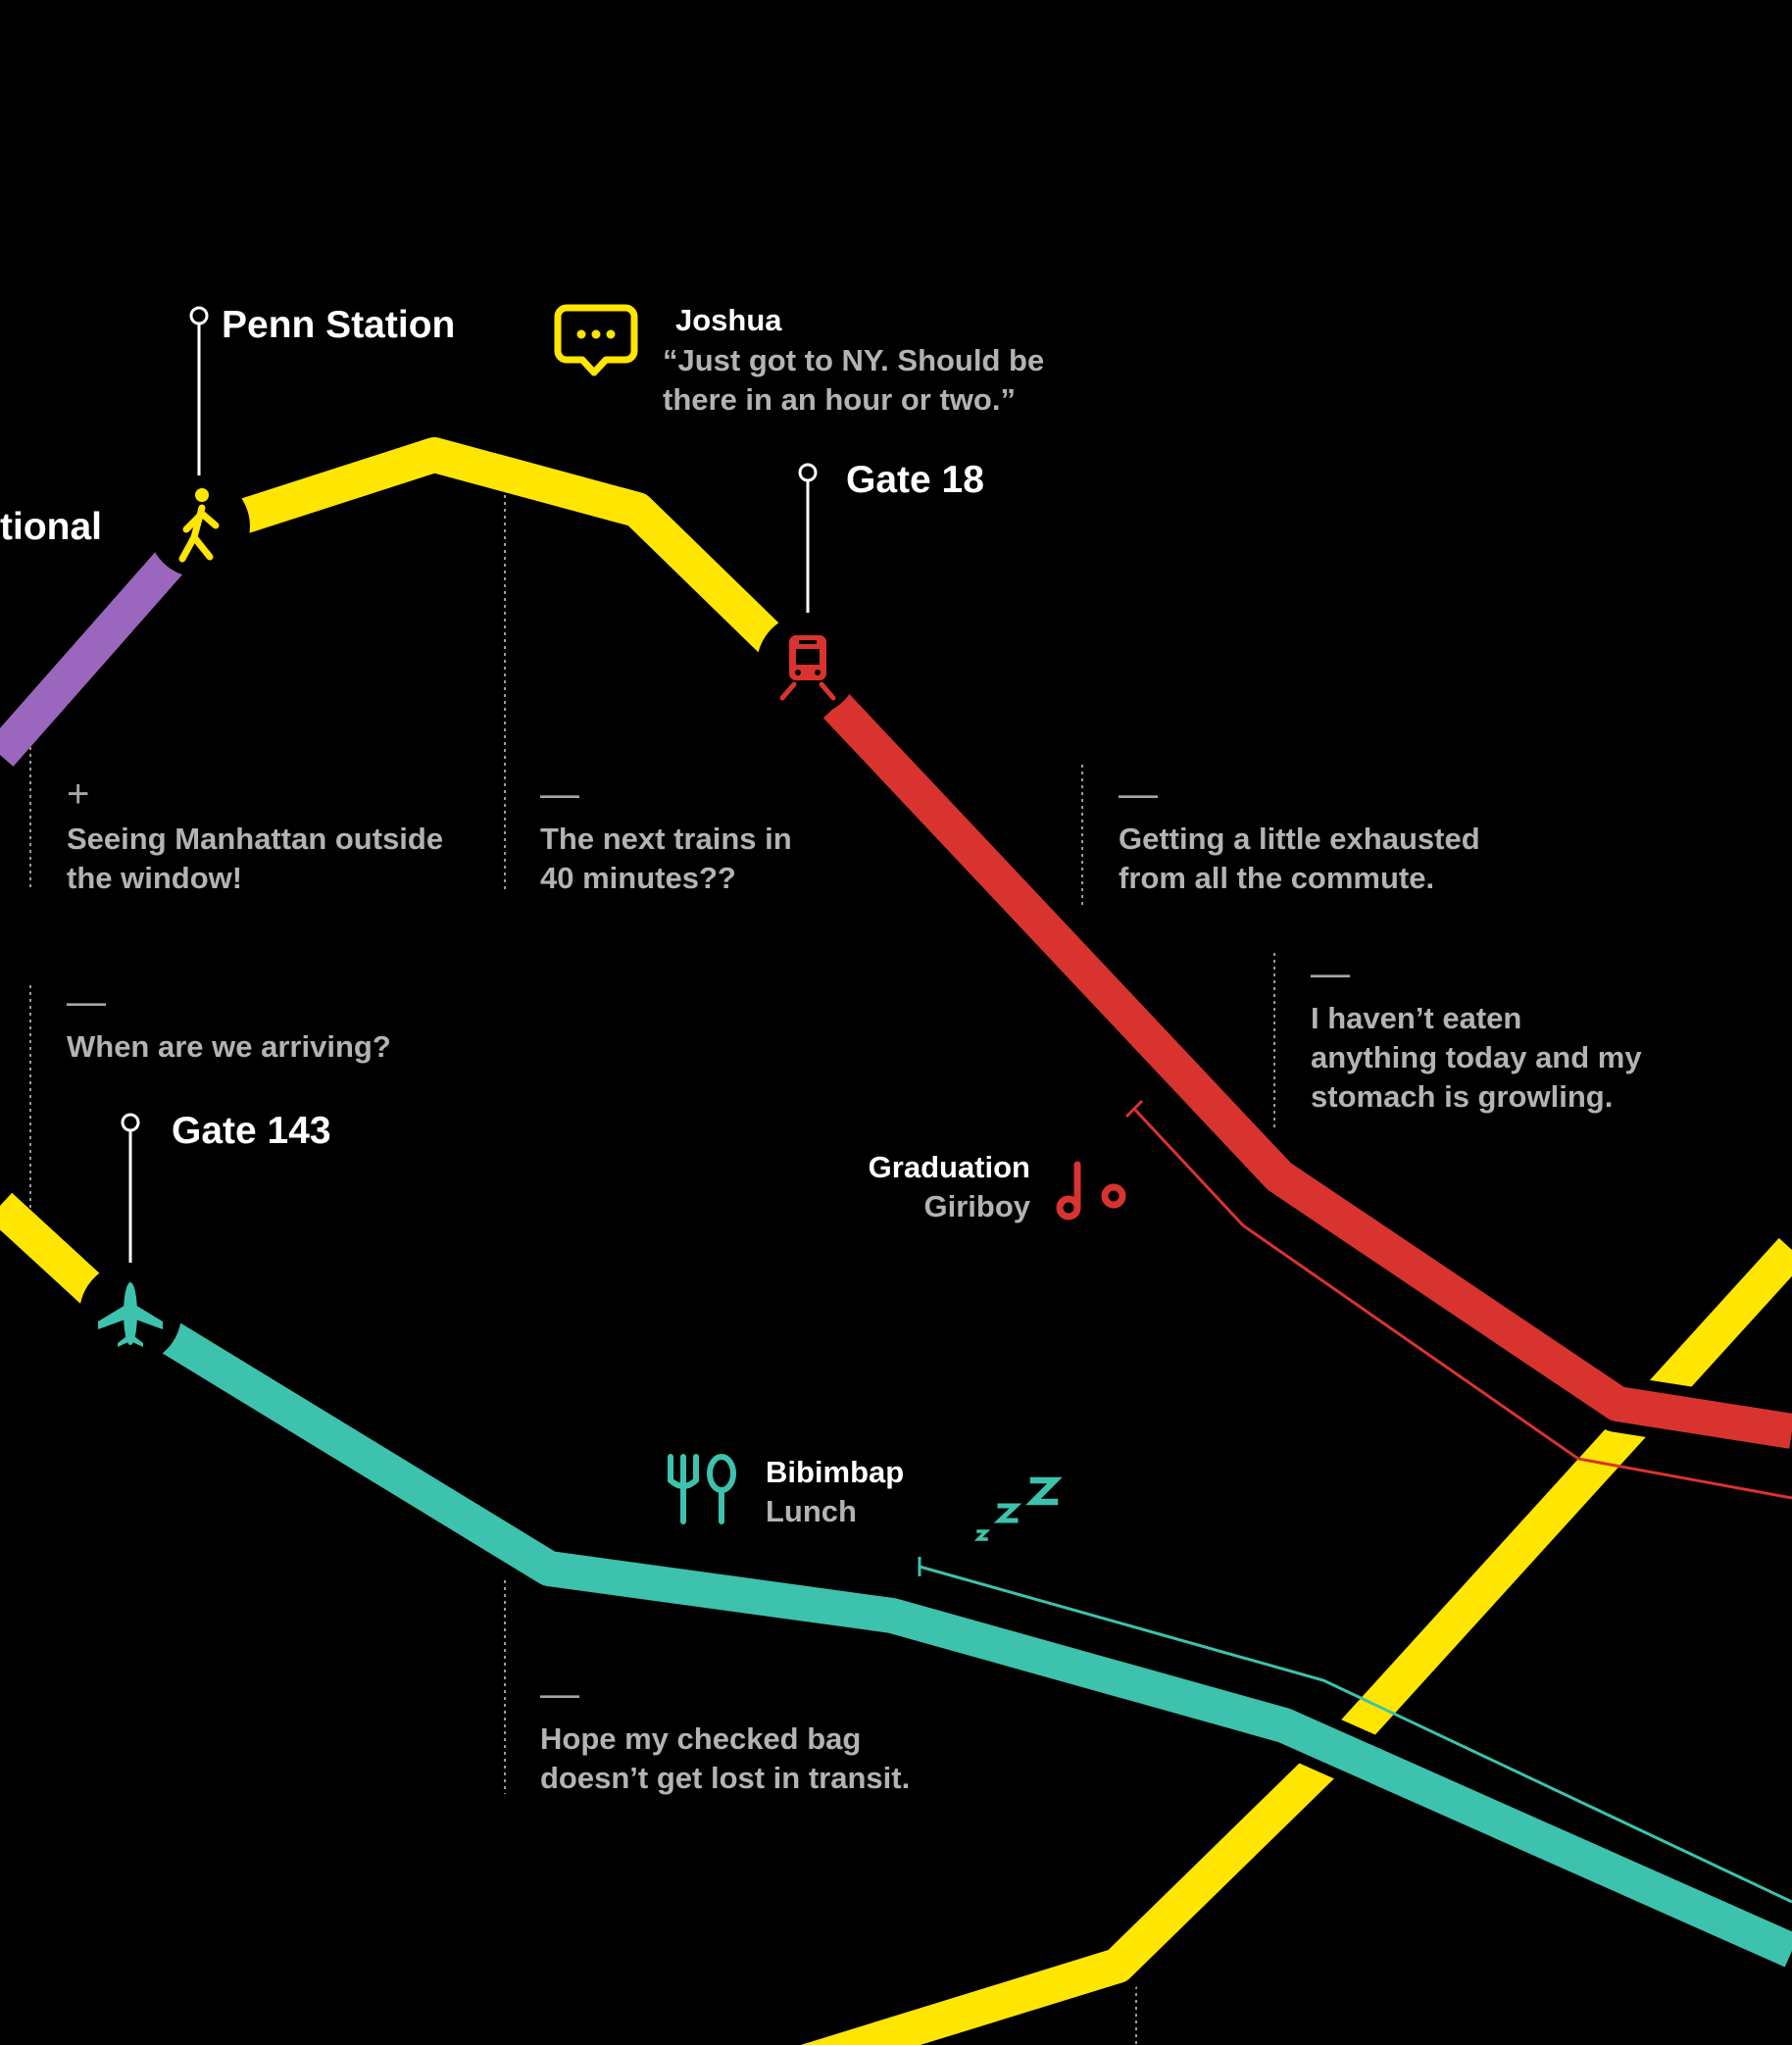 The image size is (1792, 2045). Describe the element at coordinates (1462, 1303) in the screenshot. I see `red-progress-line` at that location.